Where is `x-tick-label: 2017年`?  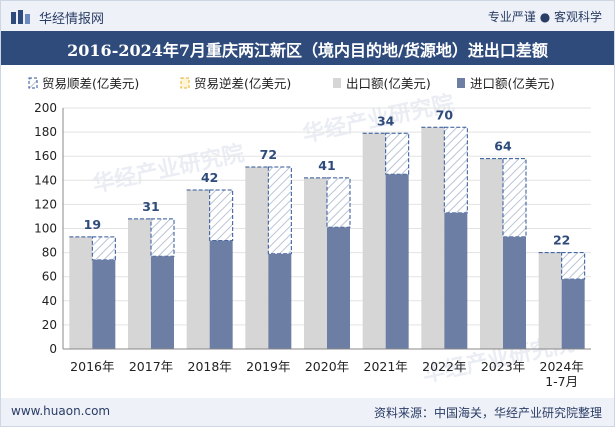 x-tick-label: 2017年 is located at coordinates (151, 366).